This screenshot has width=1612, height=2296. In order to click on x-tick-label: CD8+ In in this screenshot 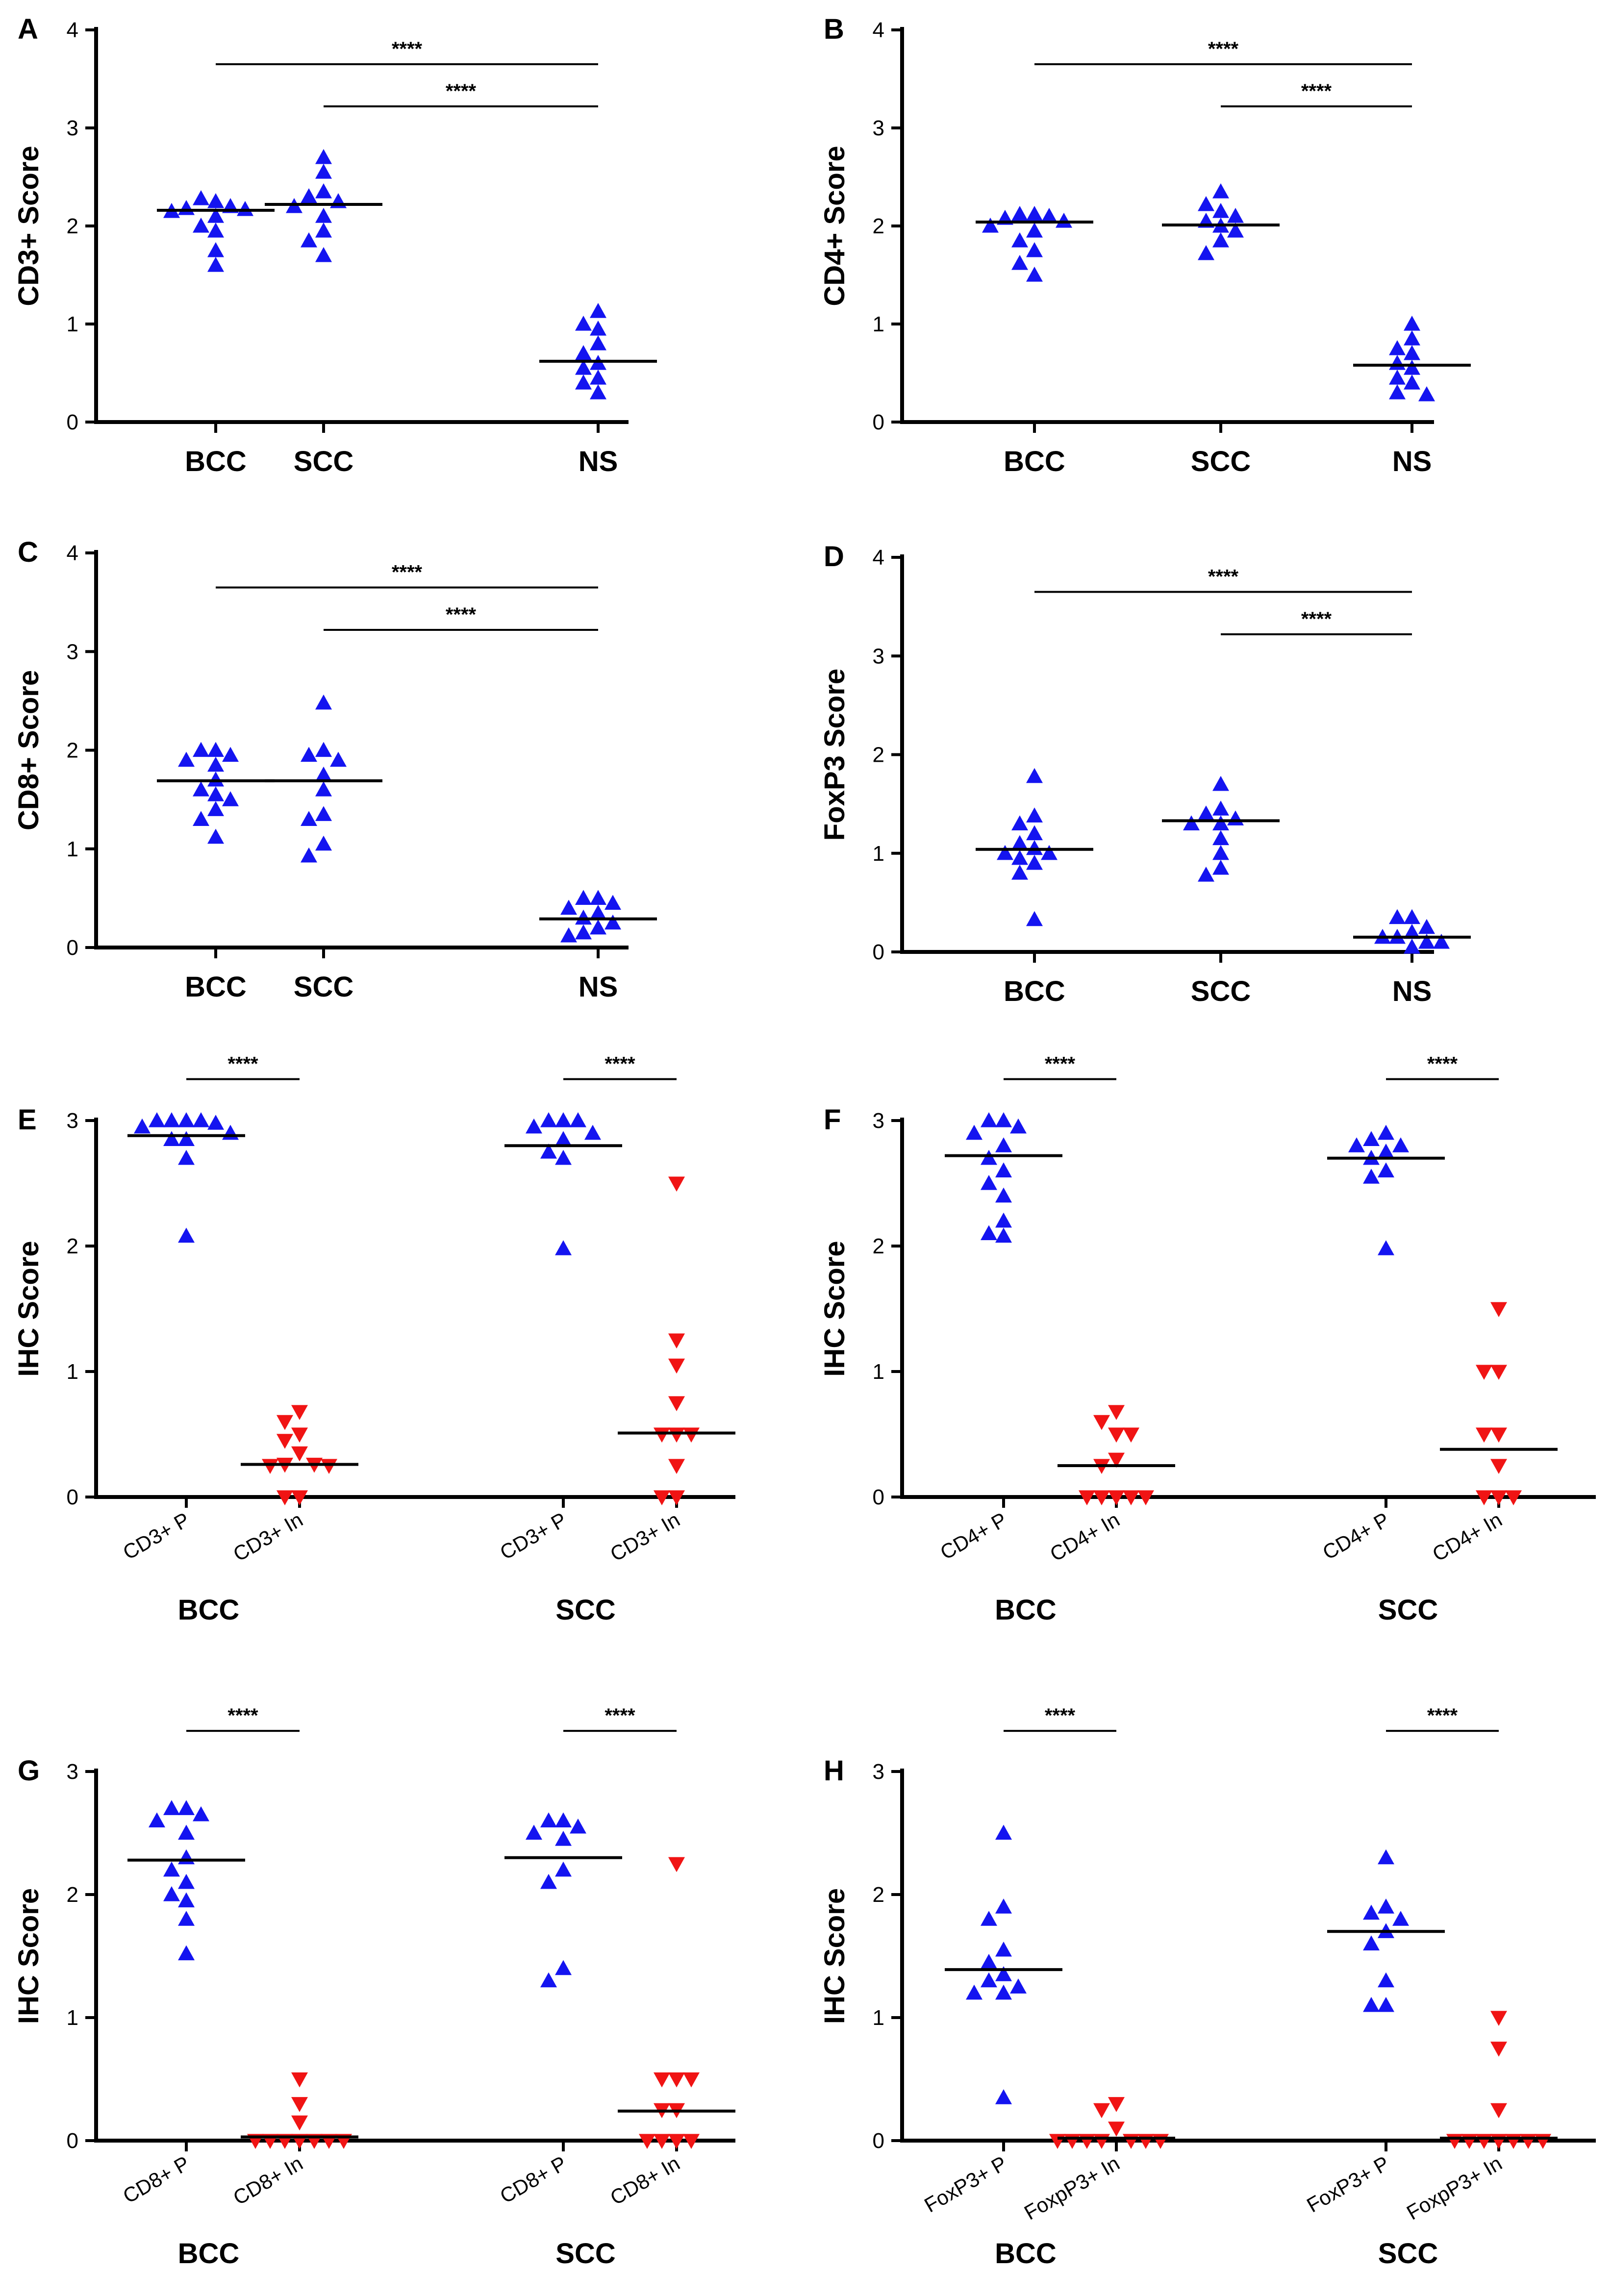, I will do `click(645, 2180)`.